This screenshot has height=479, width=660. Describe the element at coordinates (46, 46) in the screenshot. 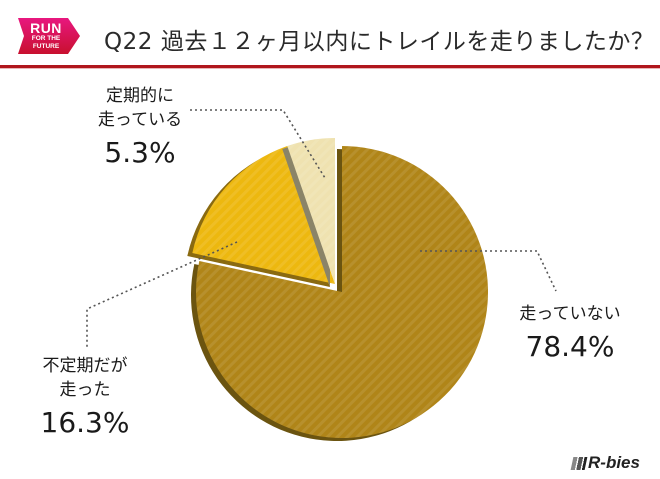

I see `logo-line3: FUTURE` at that location.